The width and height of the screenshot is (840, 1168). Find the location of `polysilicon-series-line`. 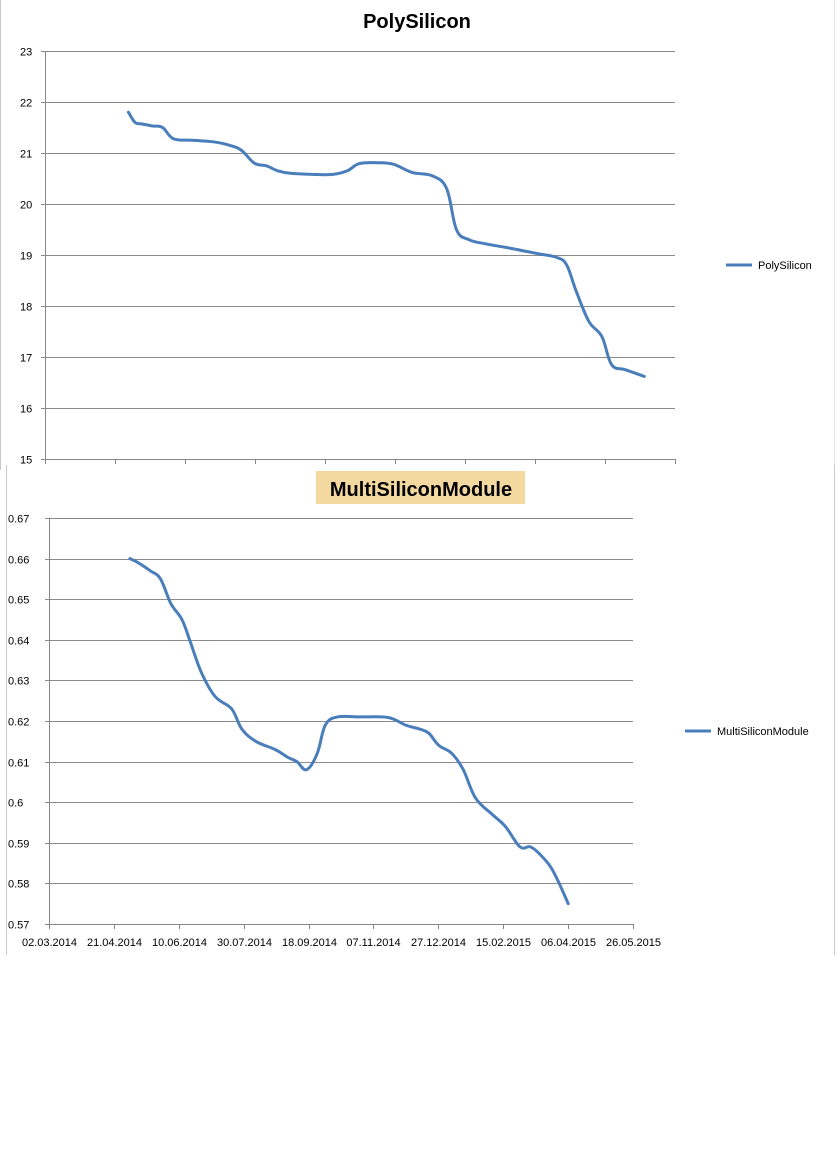

polysilicon-series-line is located at coordinates (386, 244).